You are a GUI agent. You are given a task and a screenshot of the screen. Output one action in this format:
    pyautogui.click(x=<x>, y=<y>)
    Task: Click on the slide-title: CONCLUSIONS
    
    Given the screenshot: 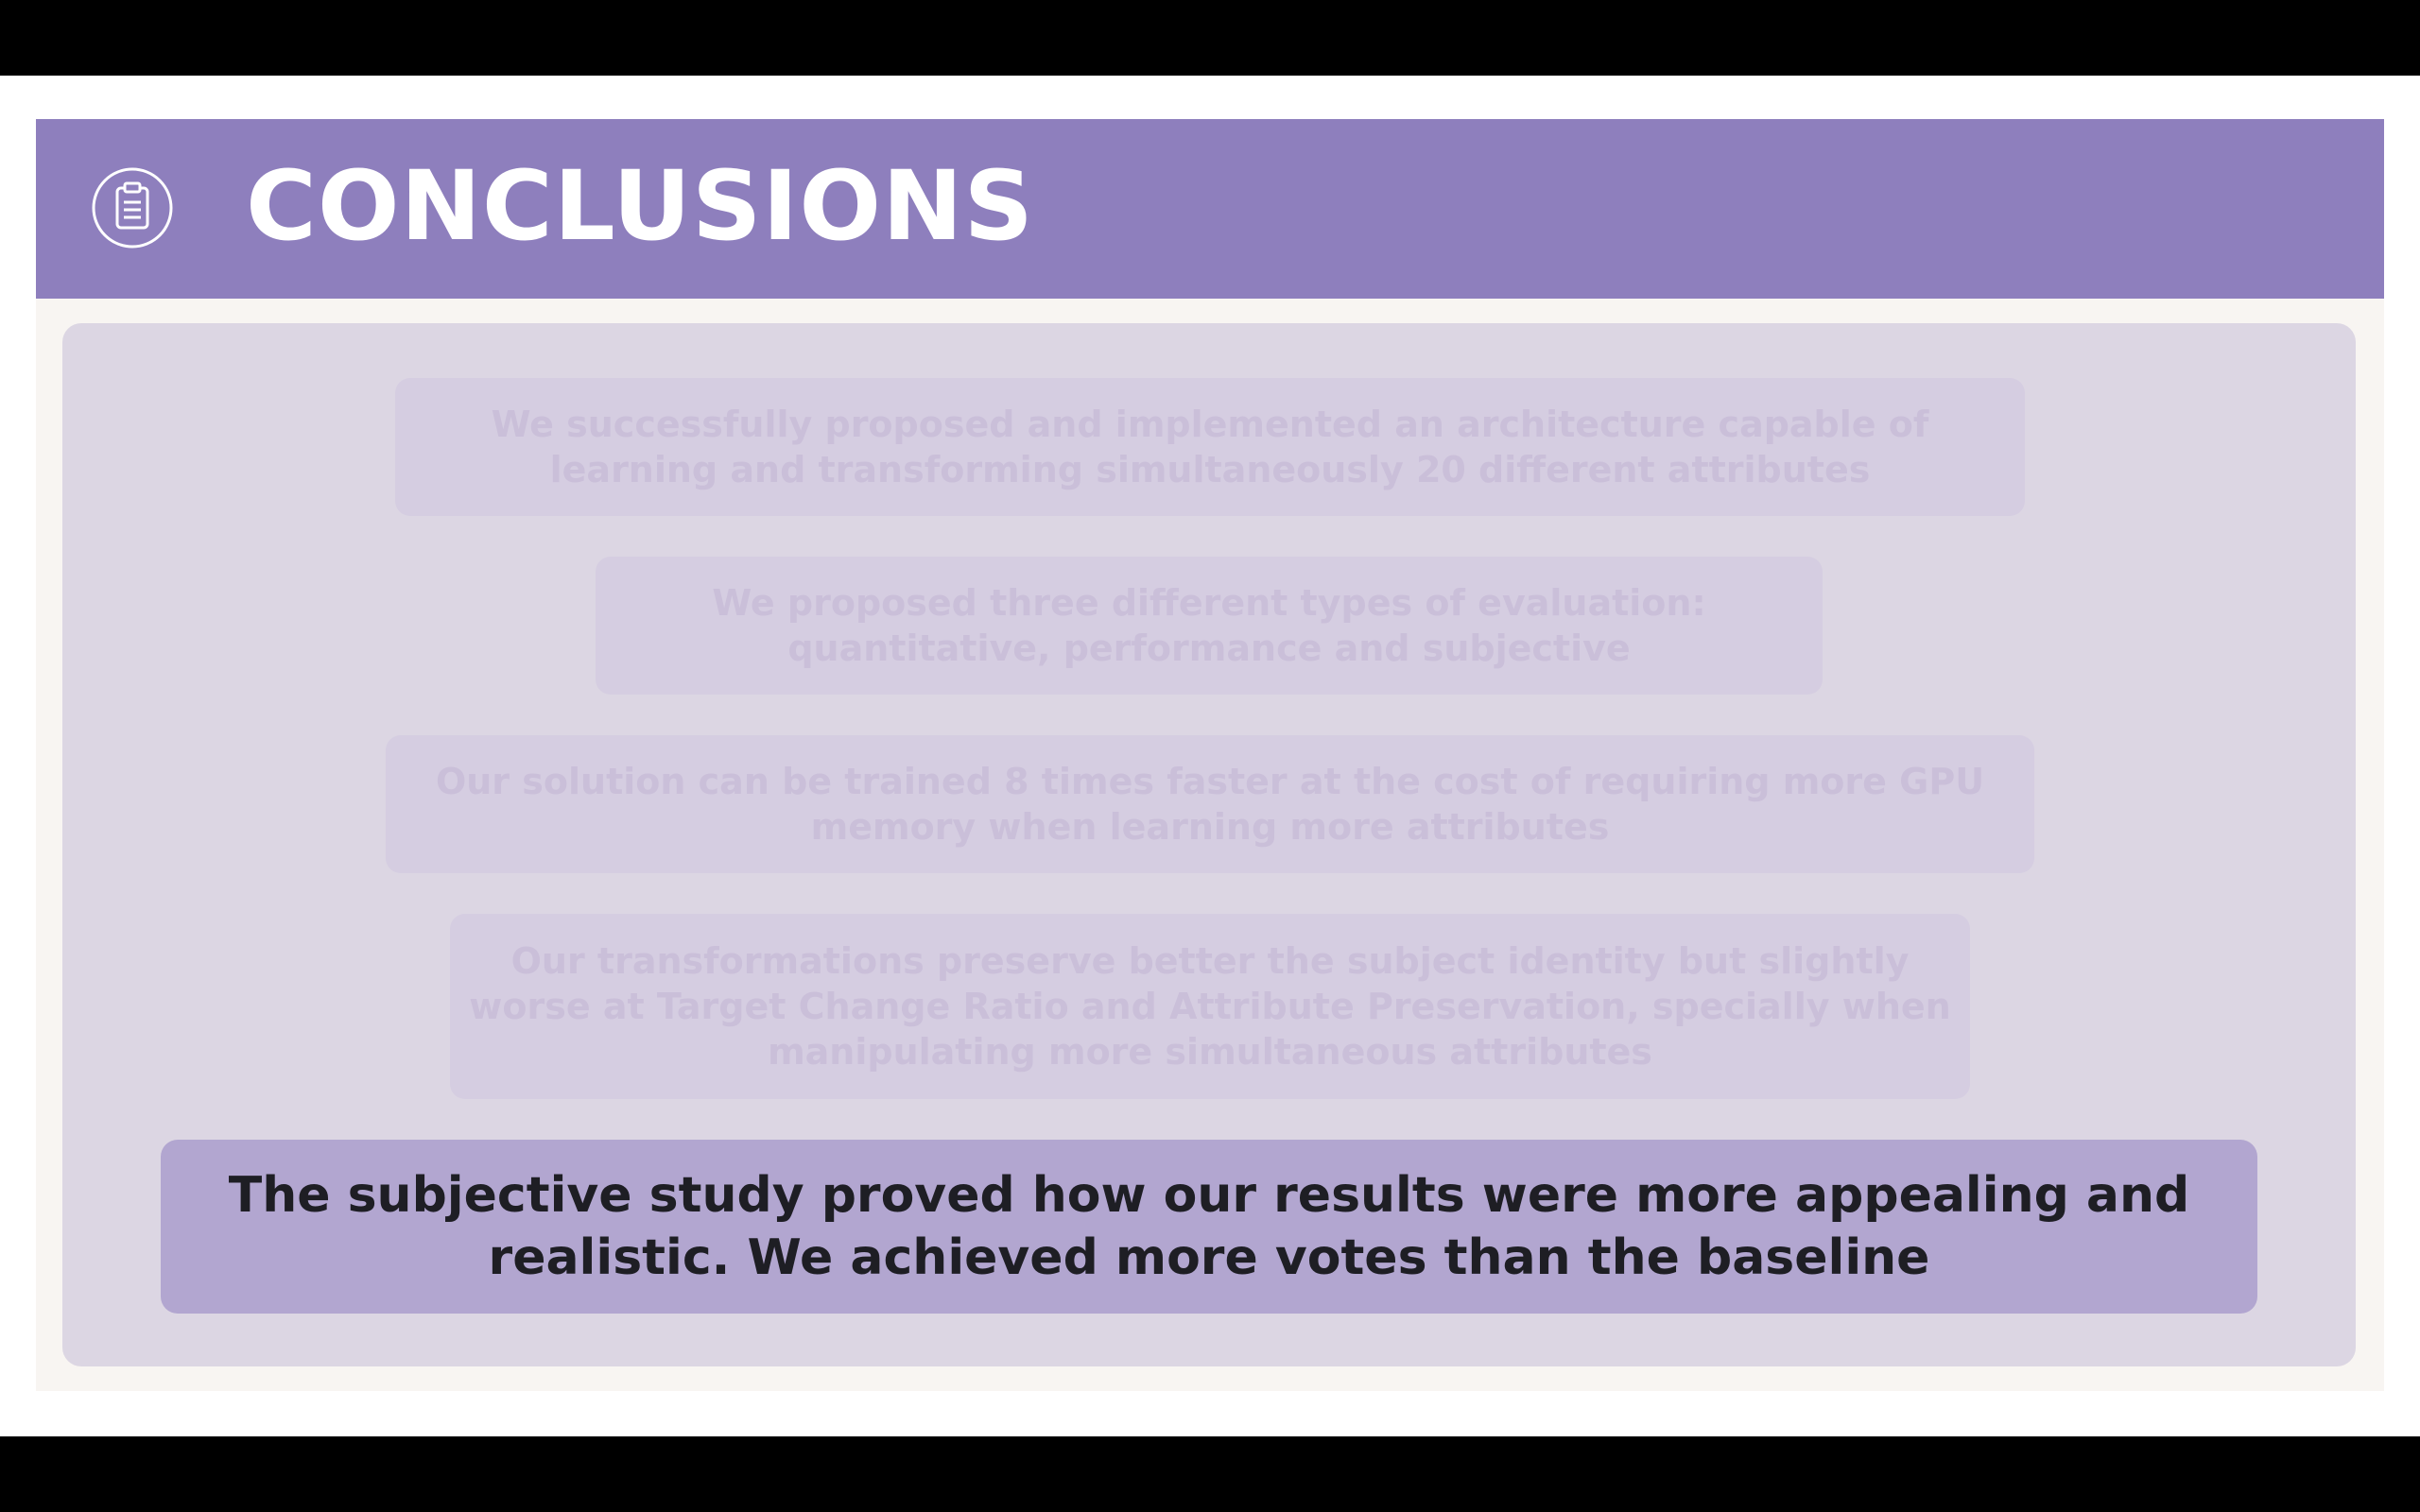 What is the action you would take?
    pyautogui.click(x=640, y=206)
    